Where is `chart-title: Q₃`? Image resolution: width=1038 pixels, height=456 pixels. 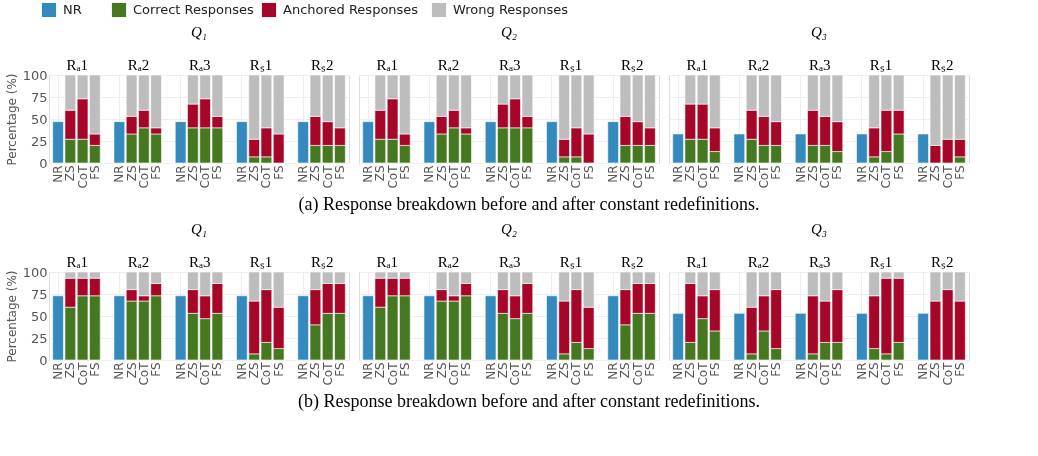
chart-title: Q₃ is located at coordinates (819, 229).